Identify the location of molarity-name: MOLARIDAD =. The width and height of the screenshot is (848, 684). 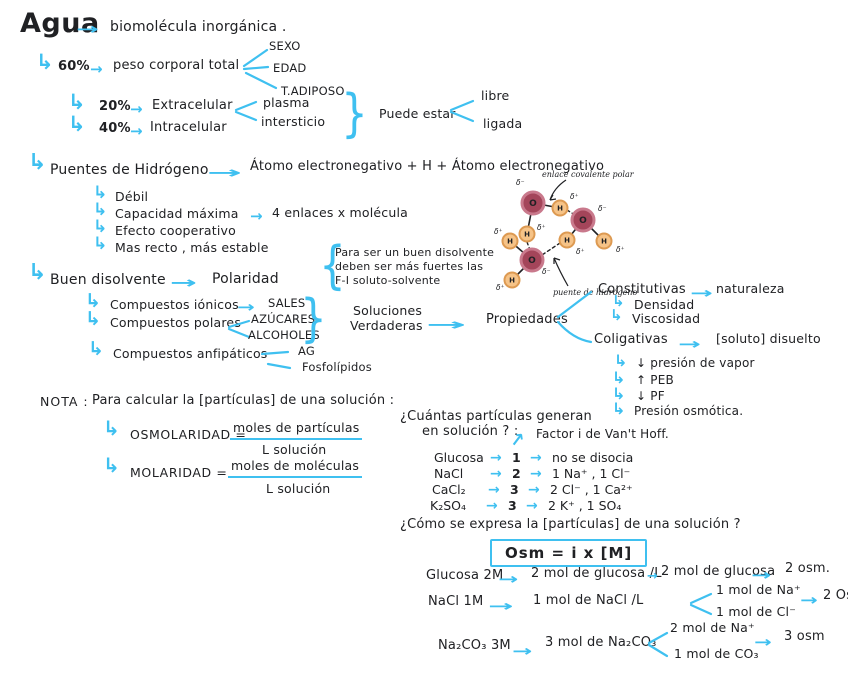
(179, 472).